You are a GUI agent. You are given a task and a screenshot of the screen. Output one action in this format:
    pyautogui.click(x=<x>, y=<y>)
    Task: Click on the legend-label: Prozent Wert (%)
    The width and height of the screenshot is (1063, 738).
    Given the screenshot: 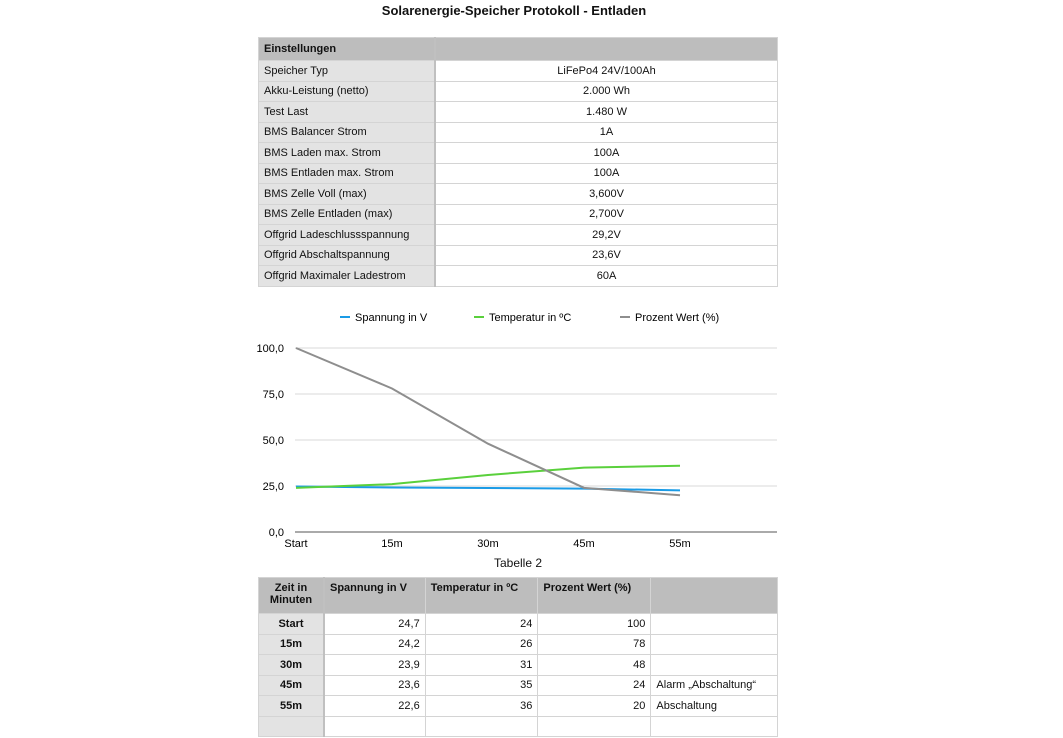 What is the action you would take?
    pyautogui.click(x=677, y=318)
    